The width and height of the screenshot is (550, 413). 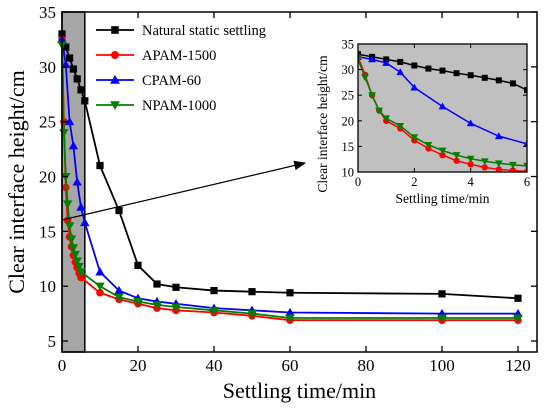 What do you see at coordinates (47, 12) in the screenshot?
I see `y-tick-label: 35` at bounding box center [47, 12].